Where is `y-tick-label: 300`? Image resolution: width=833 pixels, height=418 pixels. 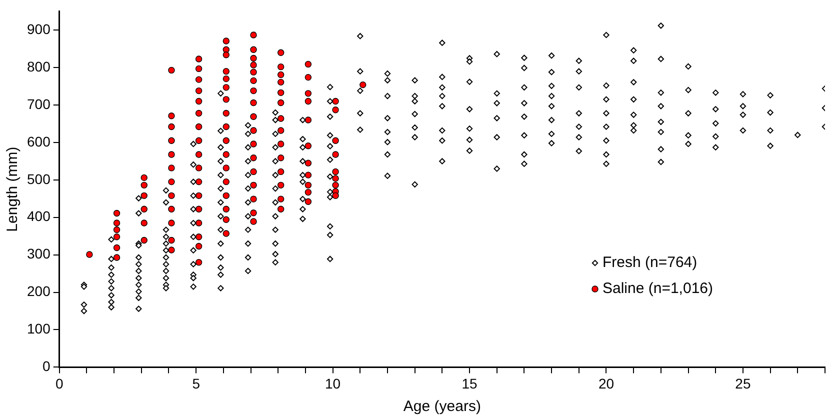 y-tick-label: 300 is located at coordinates (39, 254).